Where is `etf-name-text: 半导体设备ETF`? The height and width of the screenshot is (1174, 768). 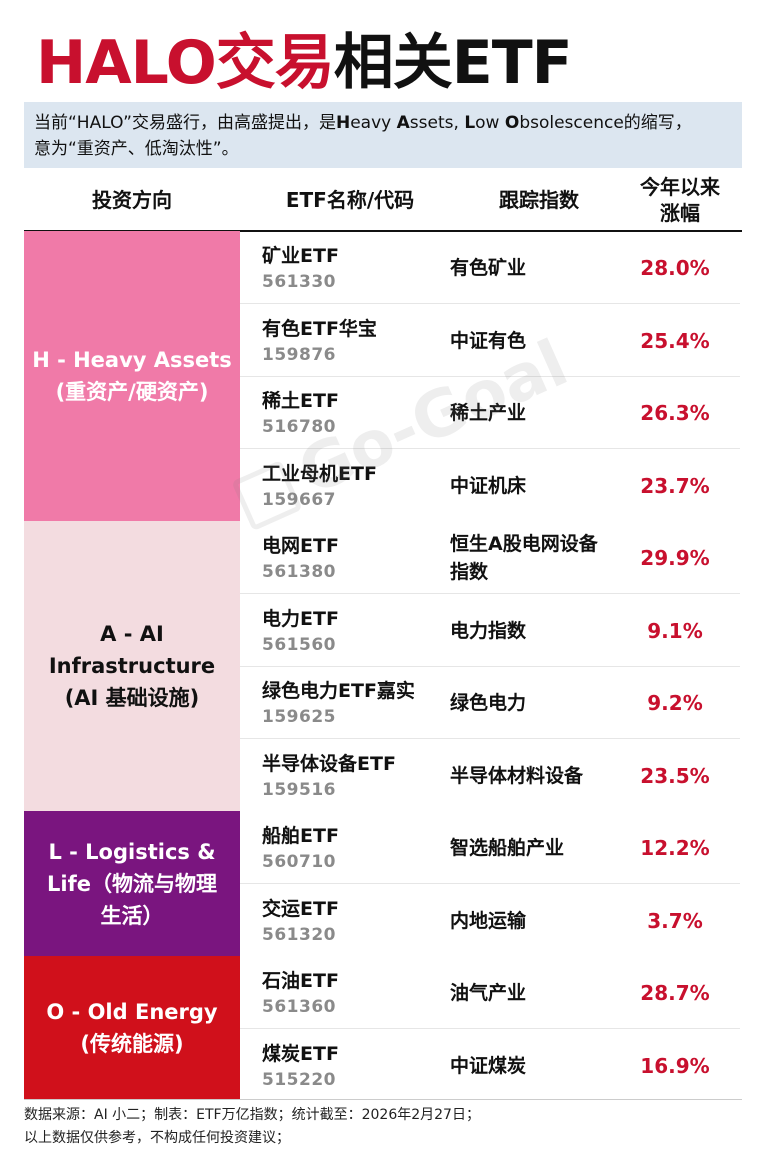 etf-name-text: 半导体设备ETF is located at coordinates (329, 763).